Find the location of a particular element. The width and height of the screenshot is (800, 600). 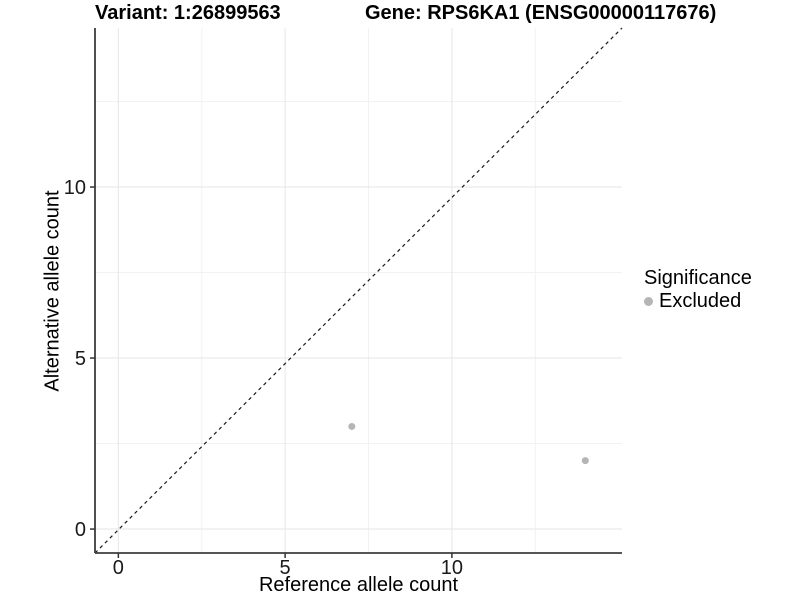

y-tick-label: 5 is located at coordinates (80, 359).